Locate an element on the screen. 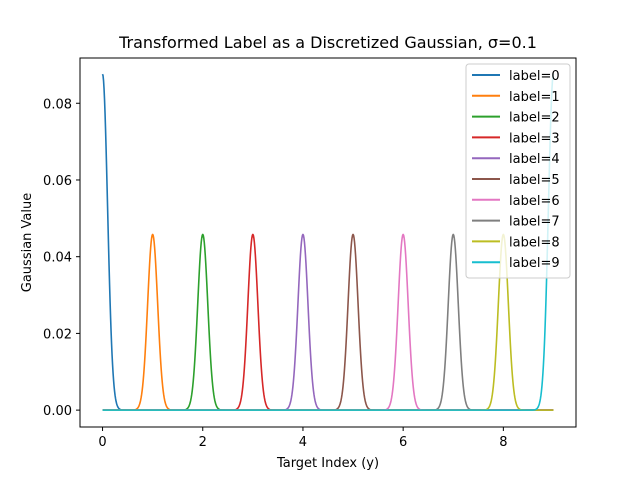 This screenshot has height=480, width=640. x-tick-label: 6 is located at coordinates (403, 442).